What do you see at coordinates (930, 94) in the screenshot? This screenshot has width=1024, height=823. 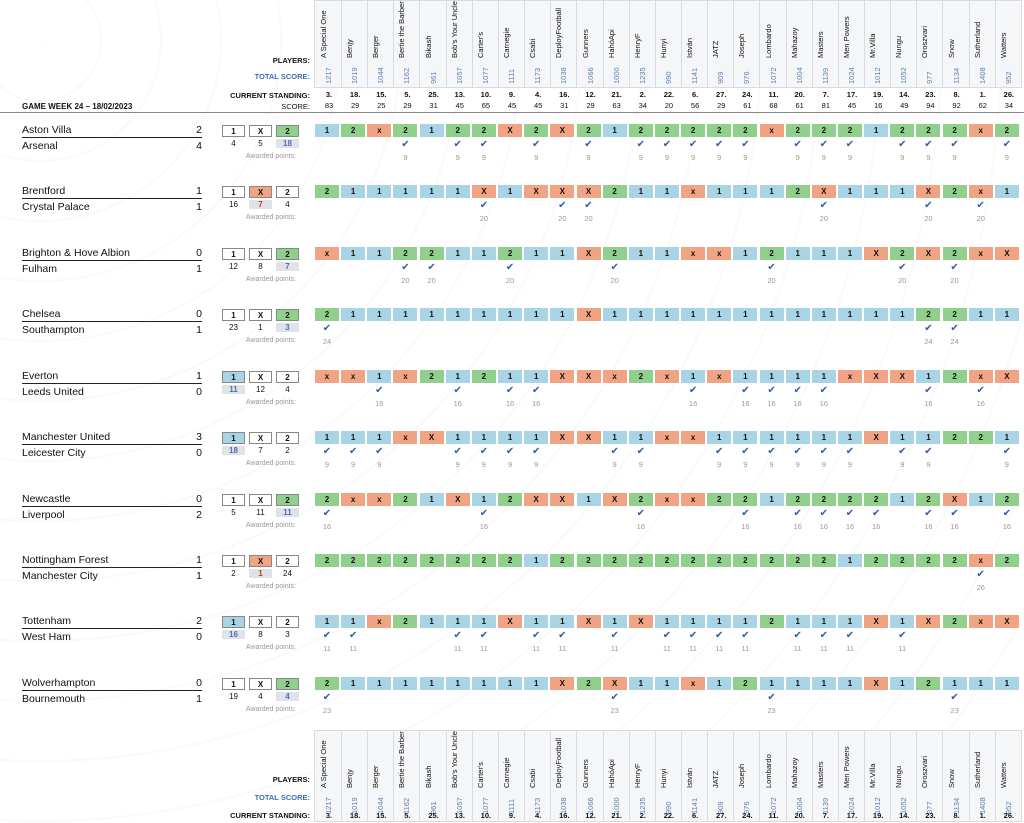 I see `player-standing: 23.` at bounding box center [930, 94].